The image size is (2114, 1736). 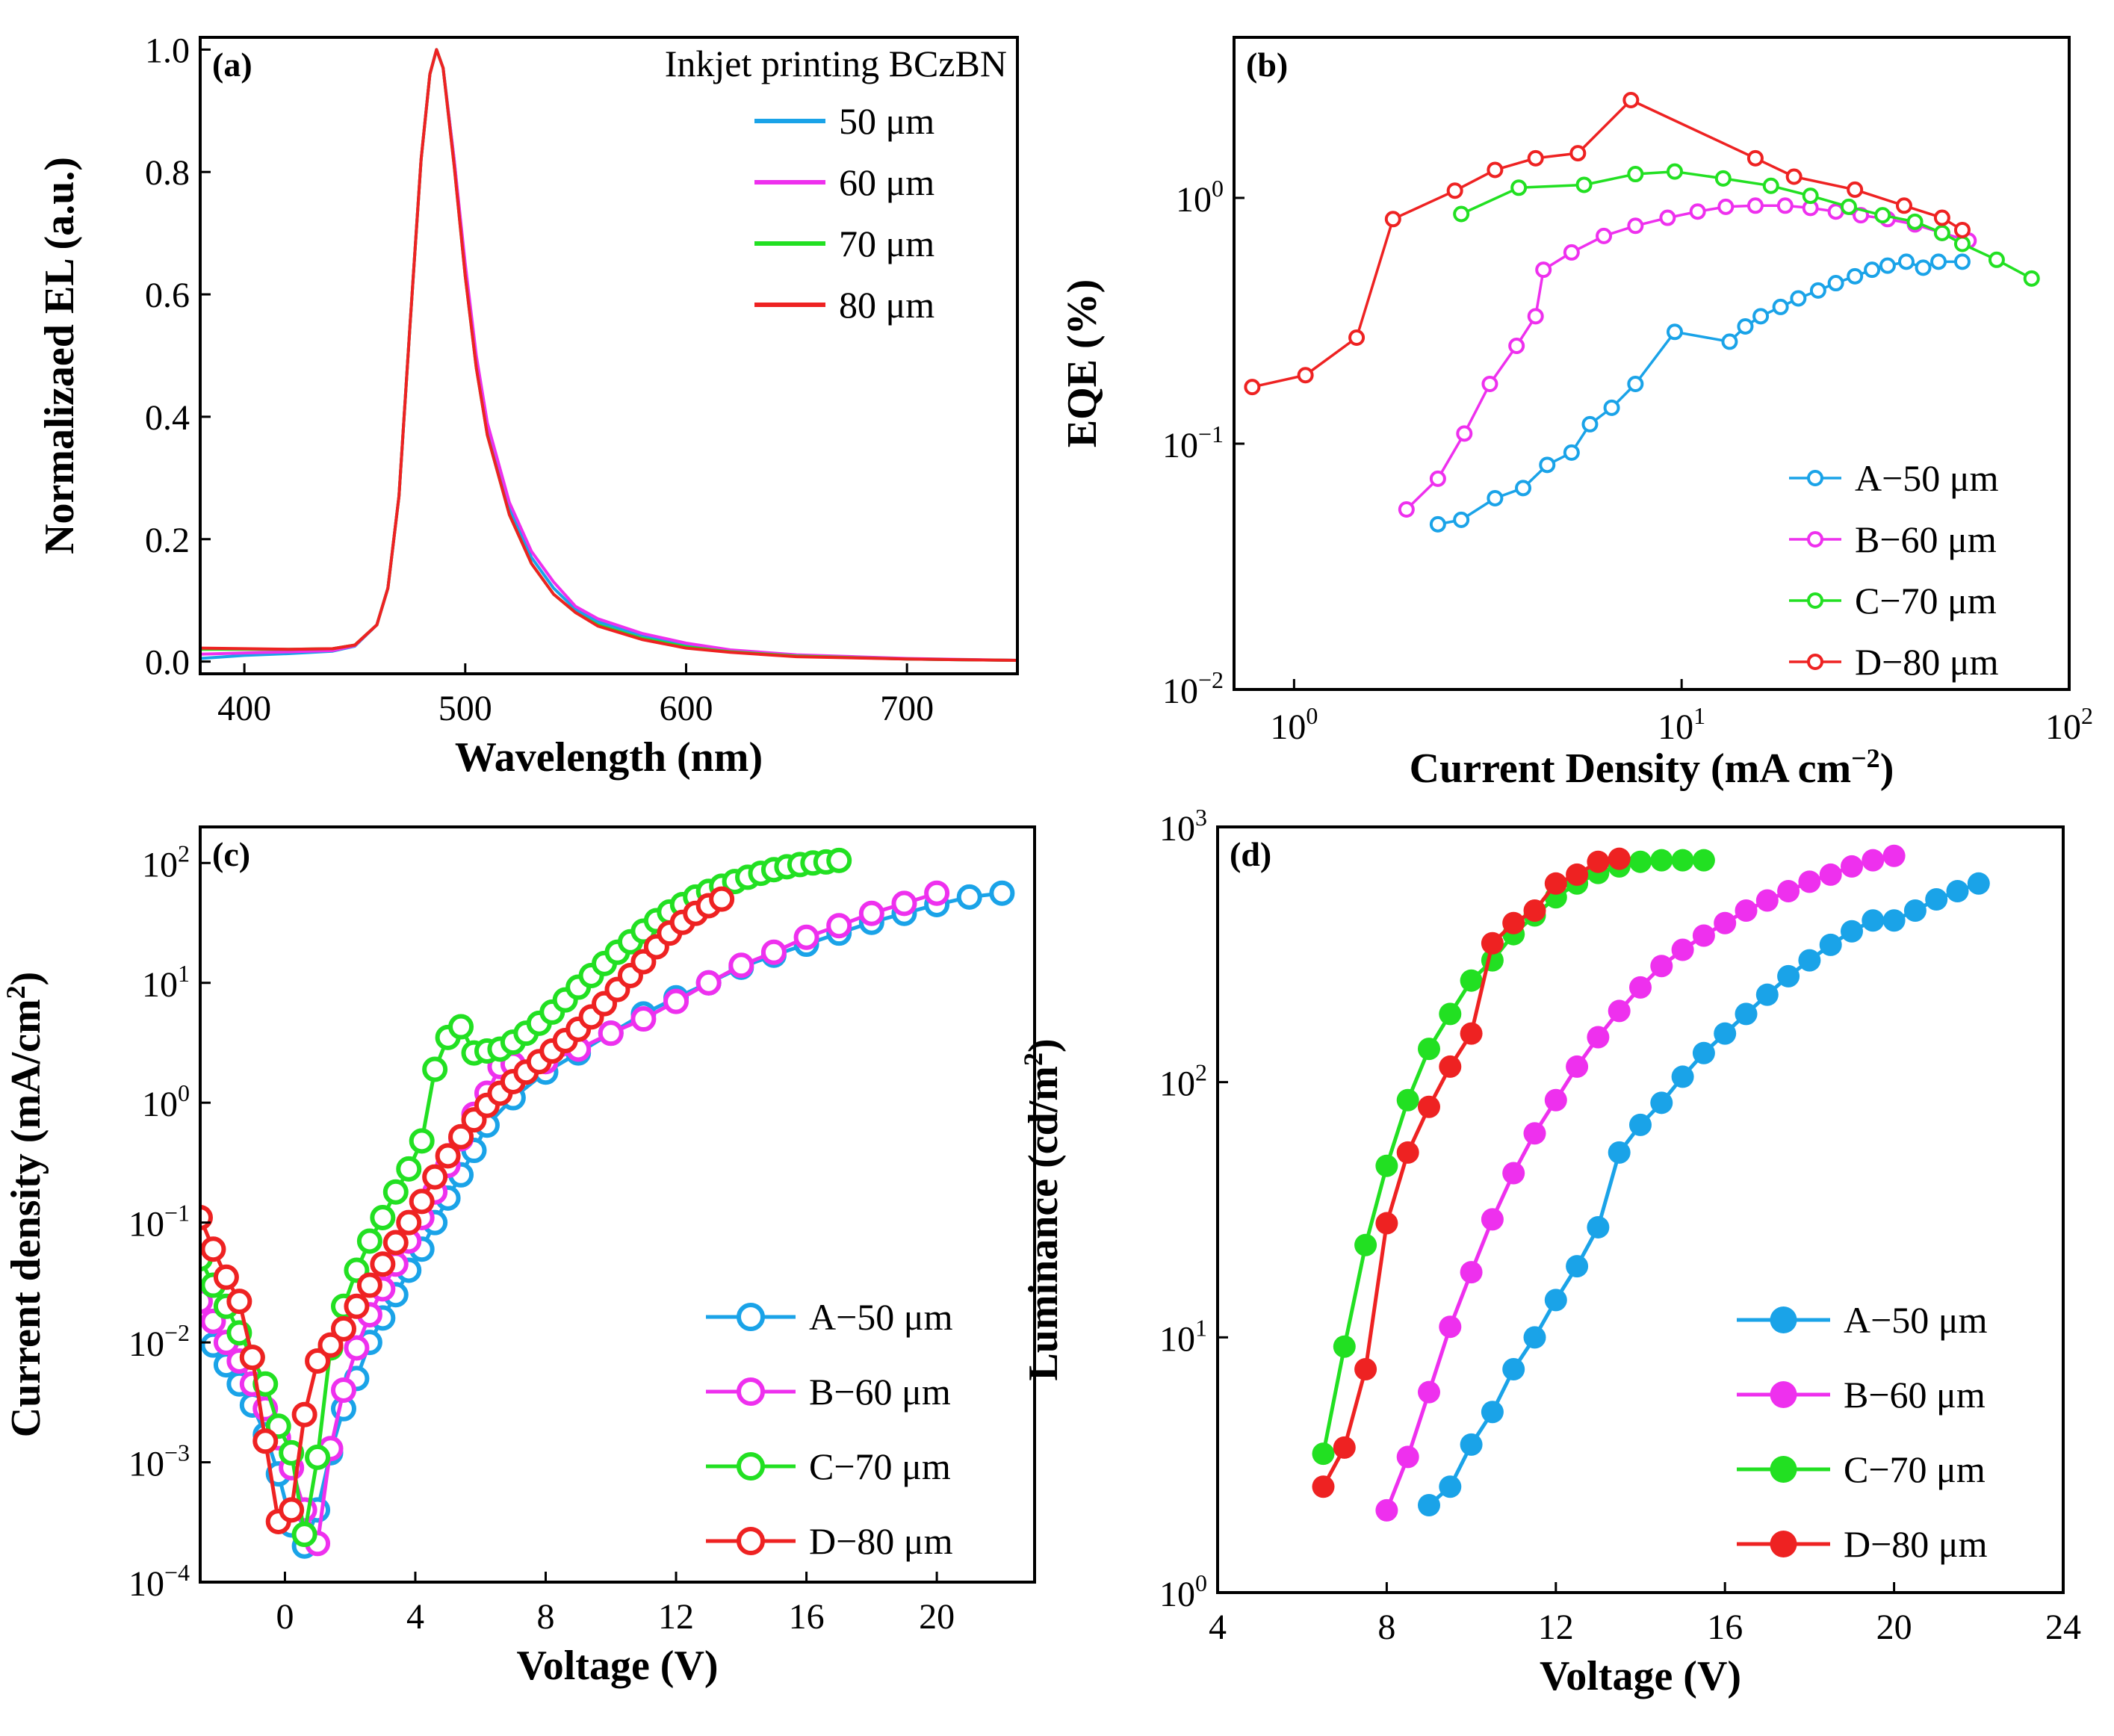 I want to click on x-tick-label: 102, so click(x=2069, y=724).